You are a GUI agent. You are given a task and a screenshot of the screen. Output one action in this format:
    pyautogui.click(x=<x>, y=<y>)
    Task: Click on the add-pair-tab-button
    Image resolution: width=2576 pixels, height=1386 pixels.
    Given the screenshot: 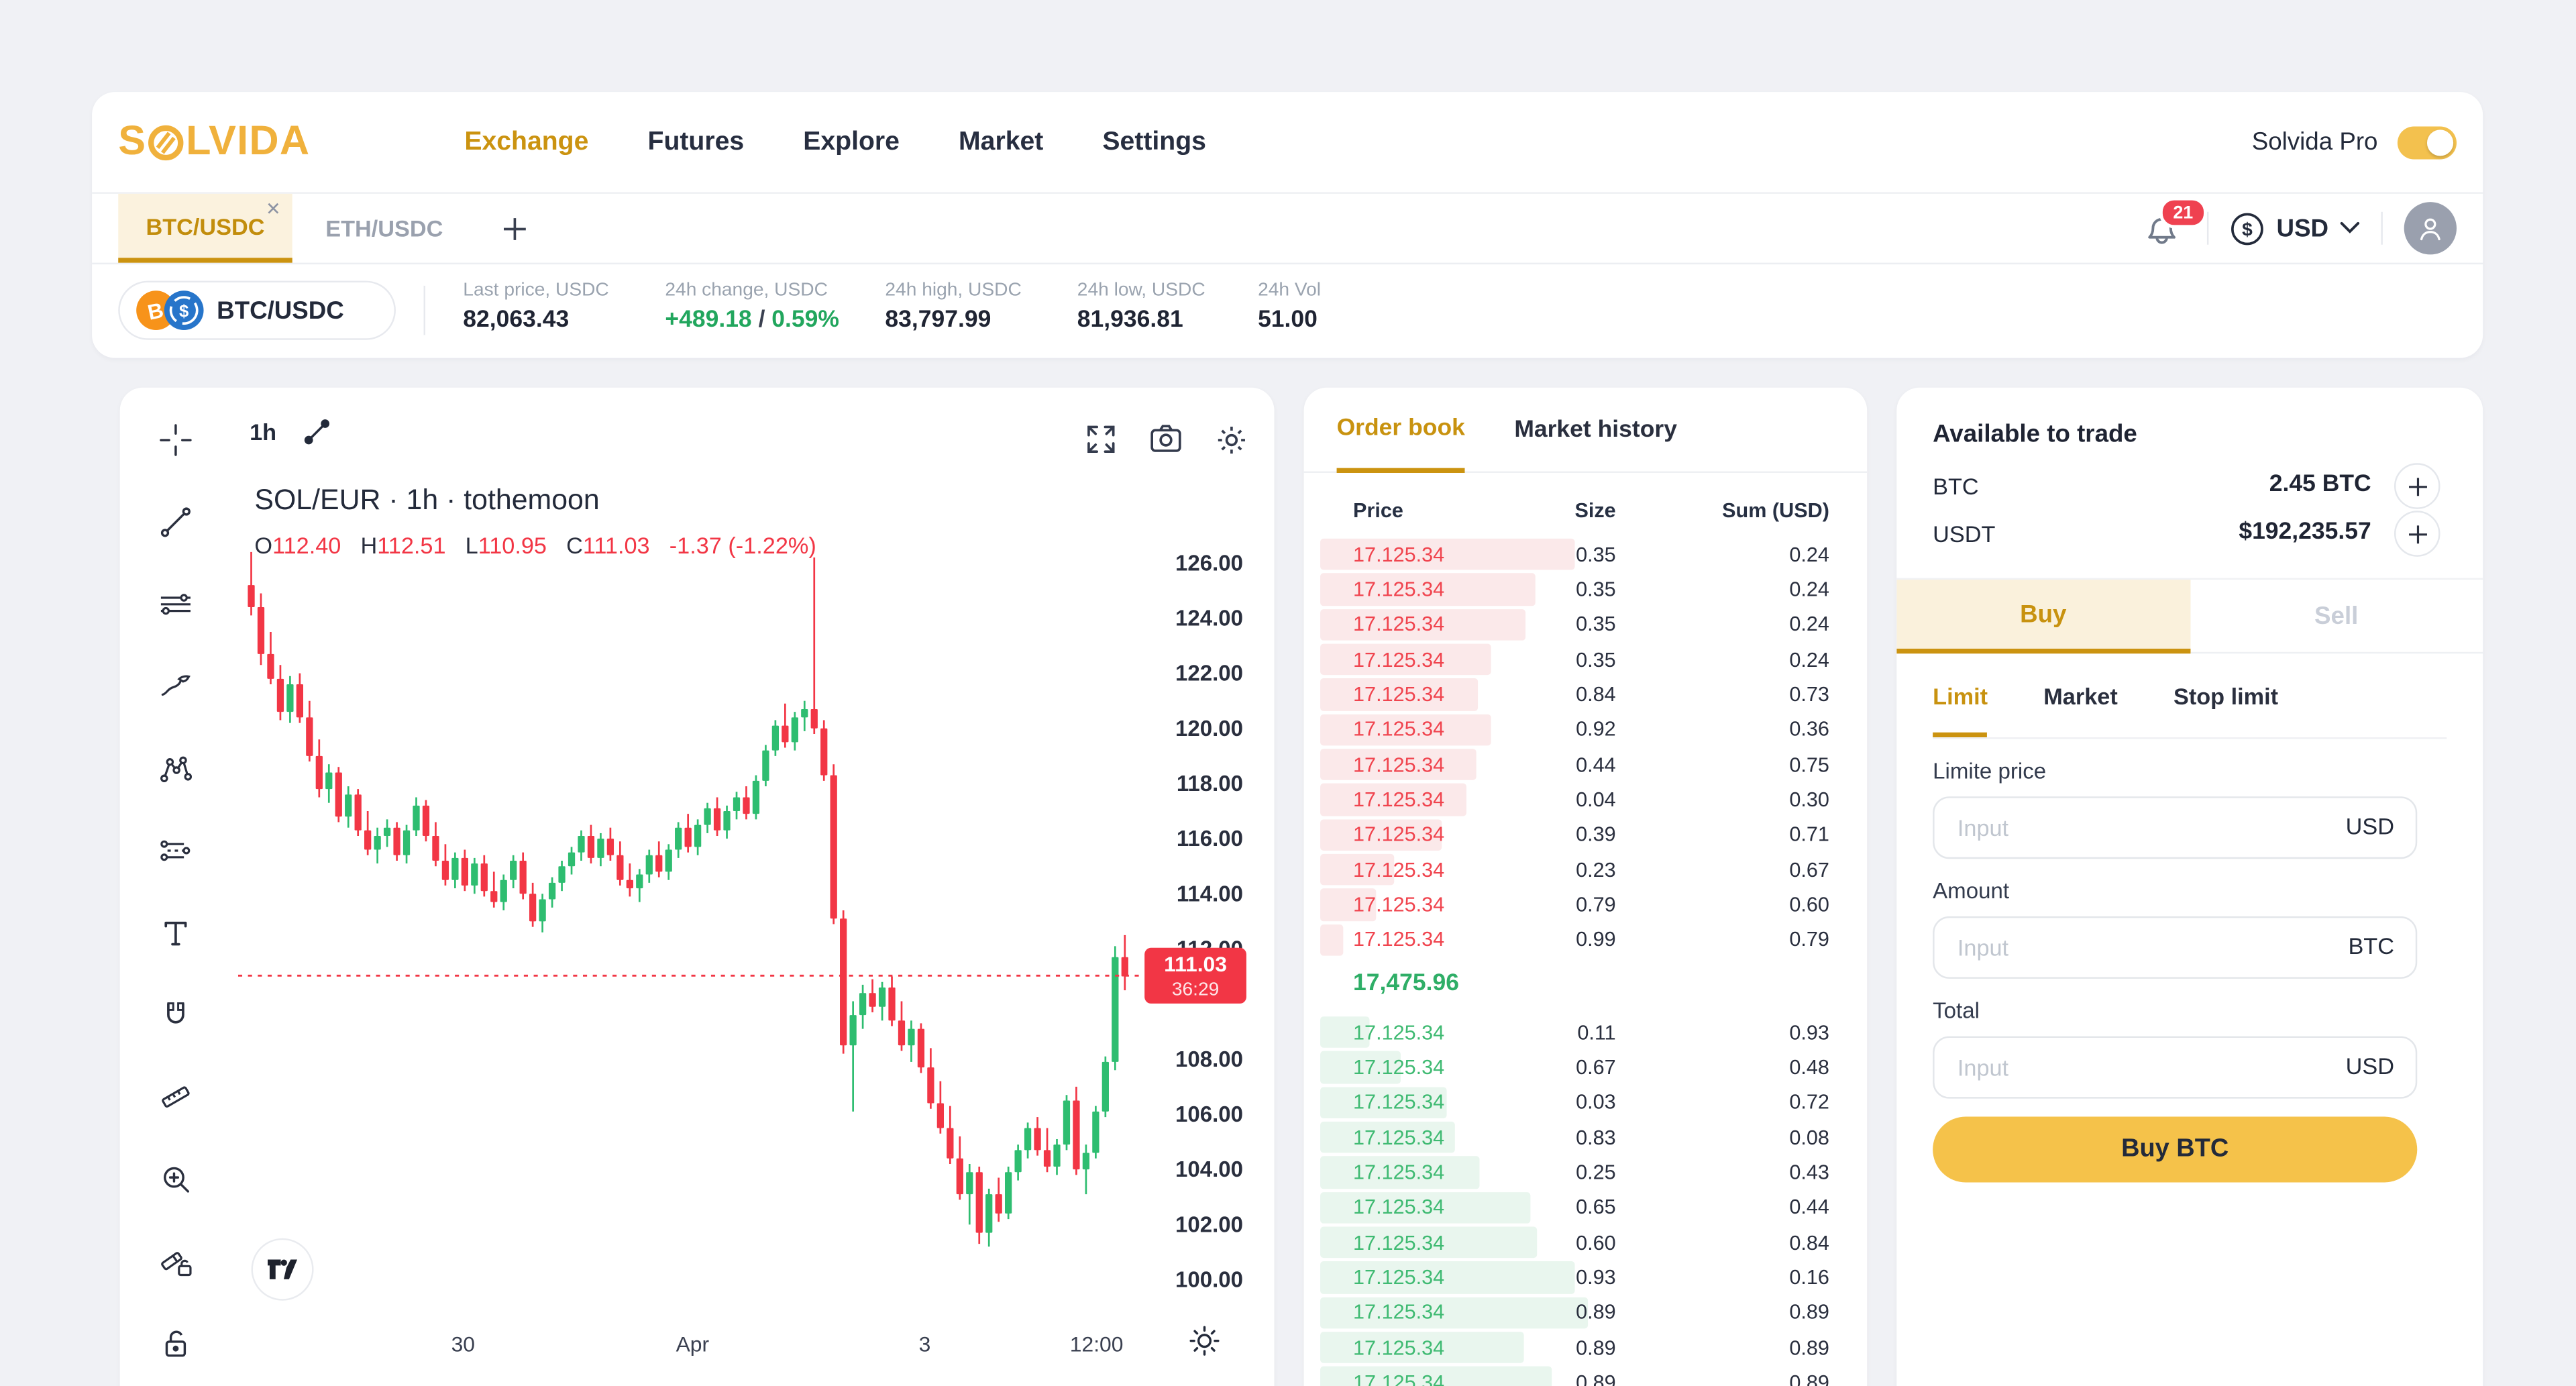 What is the action you would take?
    pyautogui.click(x=514, y=228)
    